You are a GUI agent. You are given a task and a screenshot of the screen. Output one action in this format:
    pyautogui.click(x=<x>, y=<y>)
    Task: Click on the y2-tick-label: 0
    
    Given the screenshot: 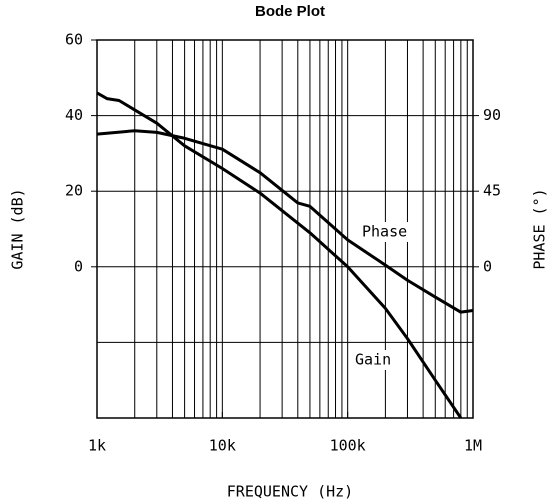 What is the action you would take?
    pyautogui.click(x=487, y=266)
    